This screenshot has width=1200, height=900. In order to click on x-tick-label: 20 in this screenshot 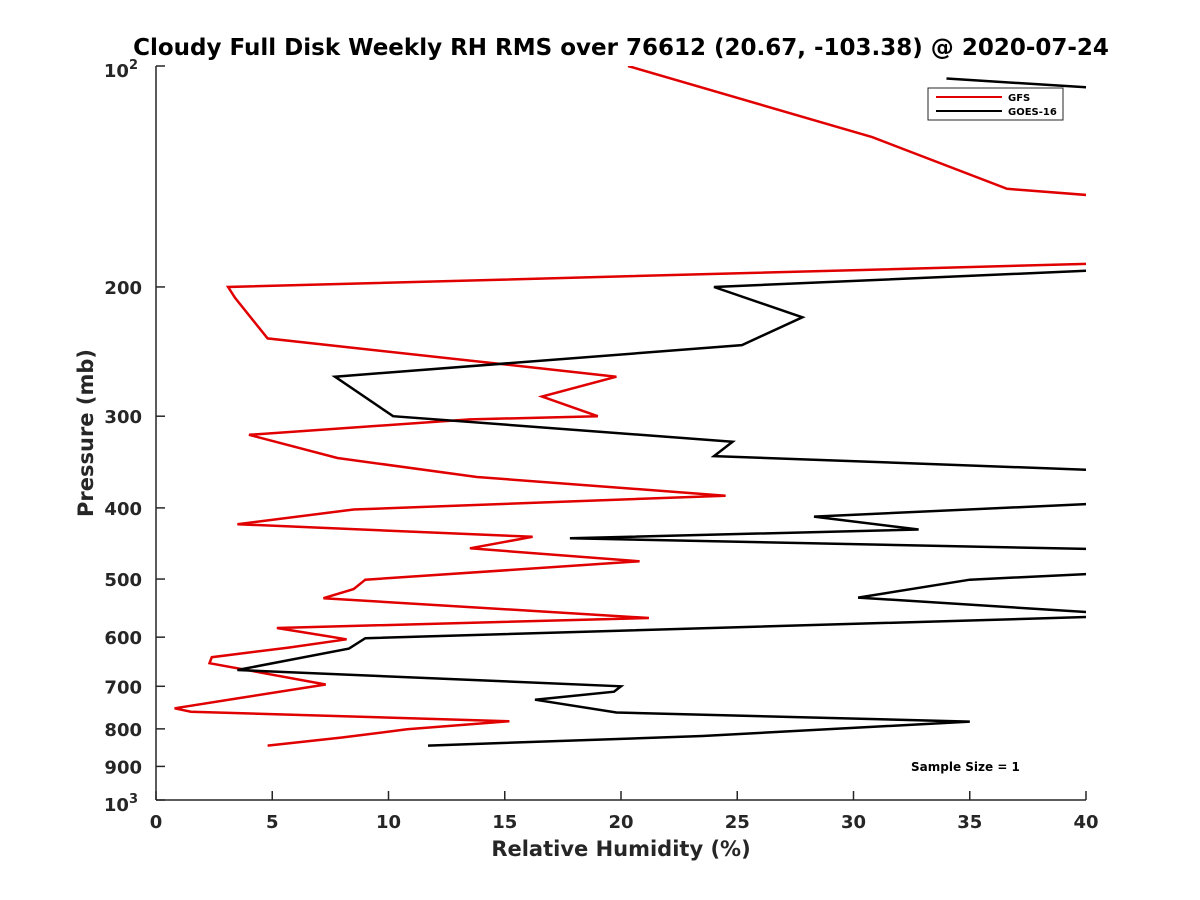, I will do `click(620, 822)`.